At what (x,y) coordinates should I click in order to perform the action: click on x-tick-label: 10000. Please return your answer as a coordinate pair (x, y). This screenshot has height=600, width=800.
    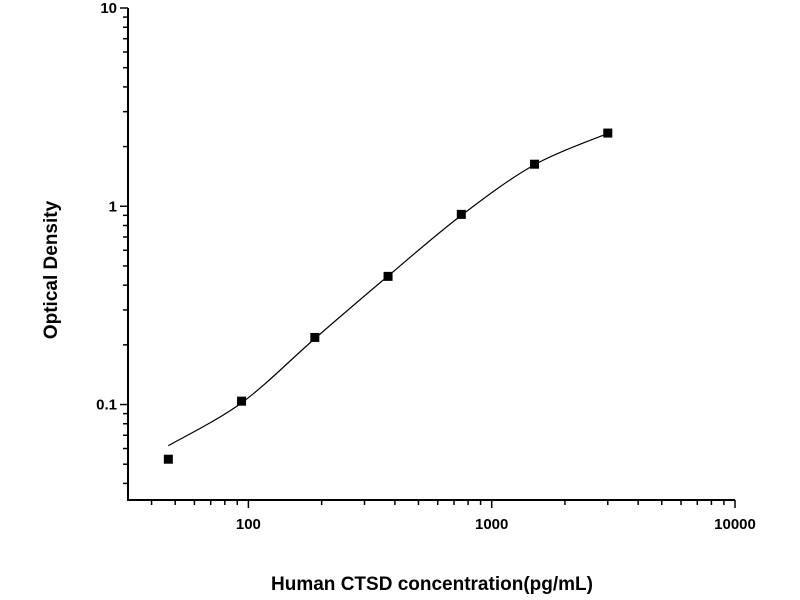
    Looking at the image, I should click on (735, 524).